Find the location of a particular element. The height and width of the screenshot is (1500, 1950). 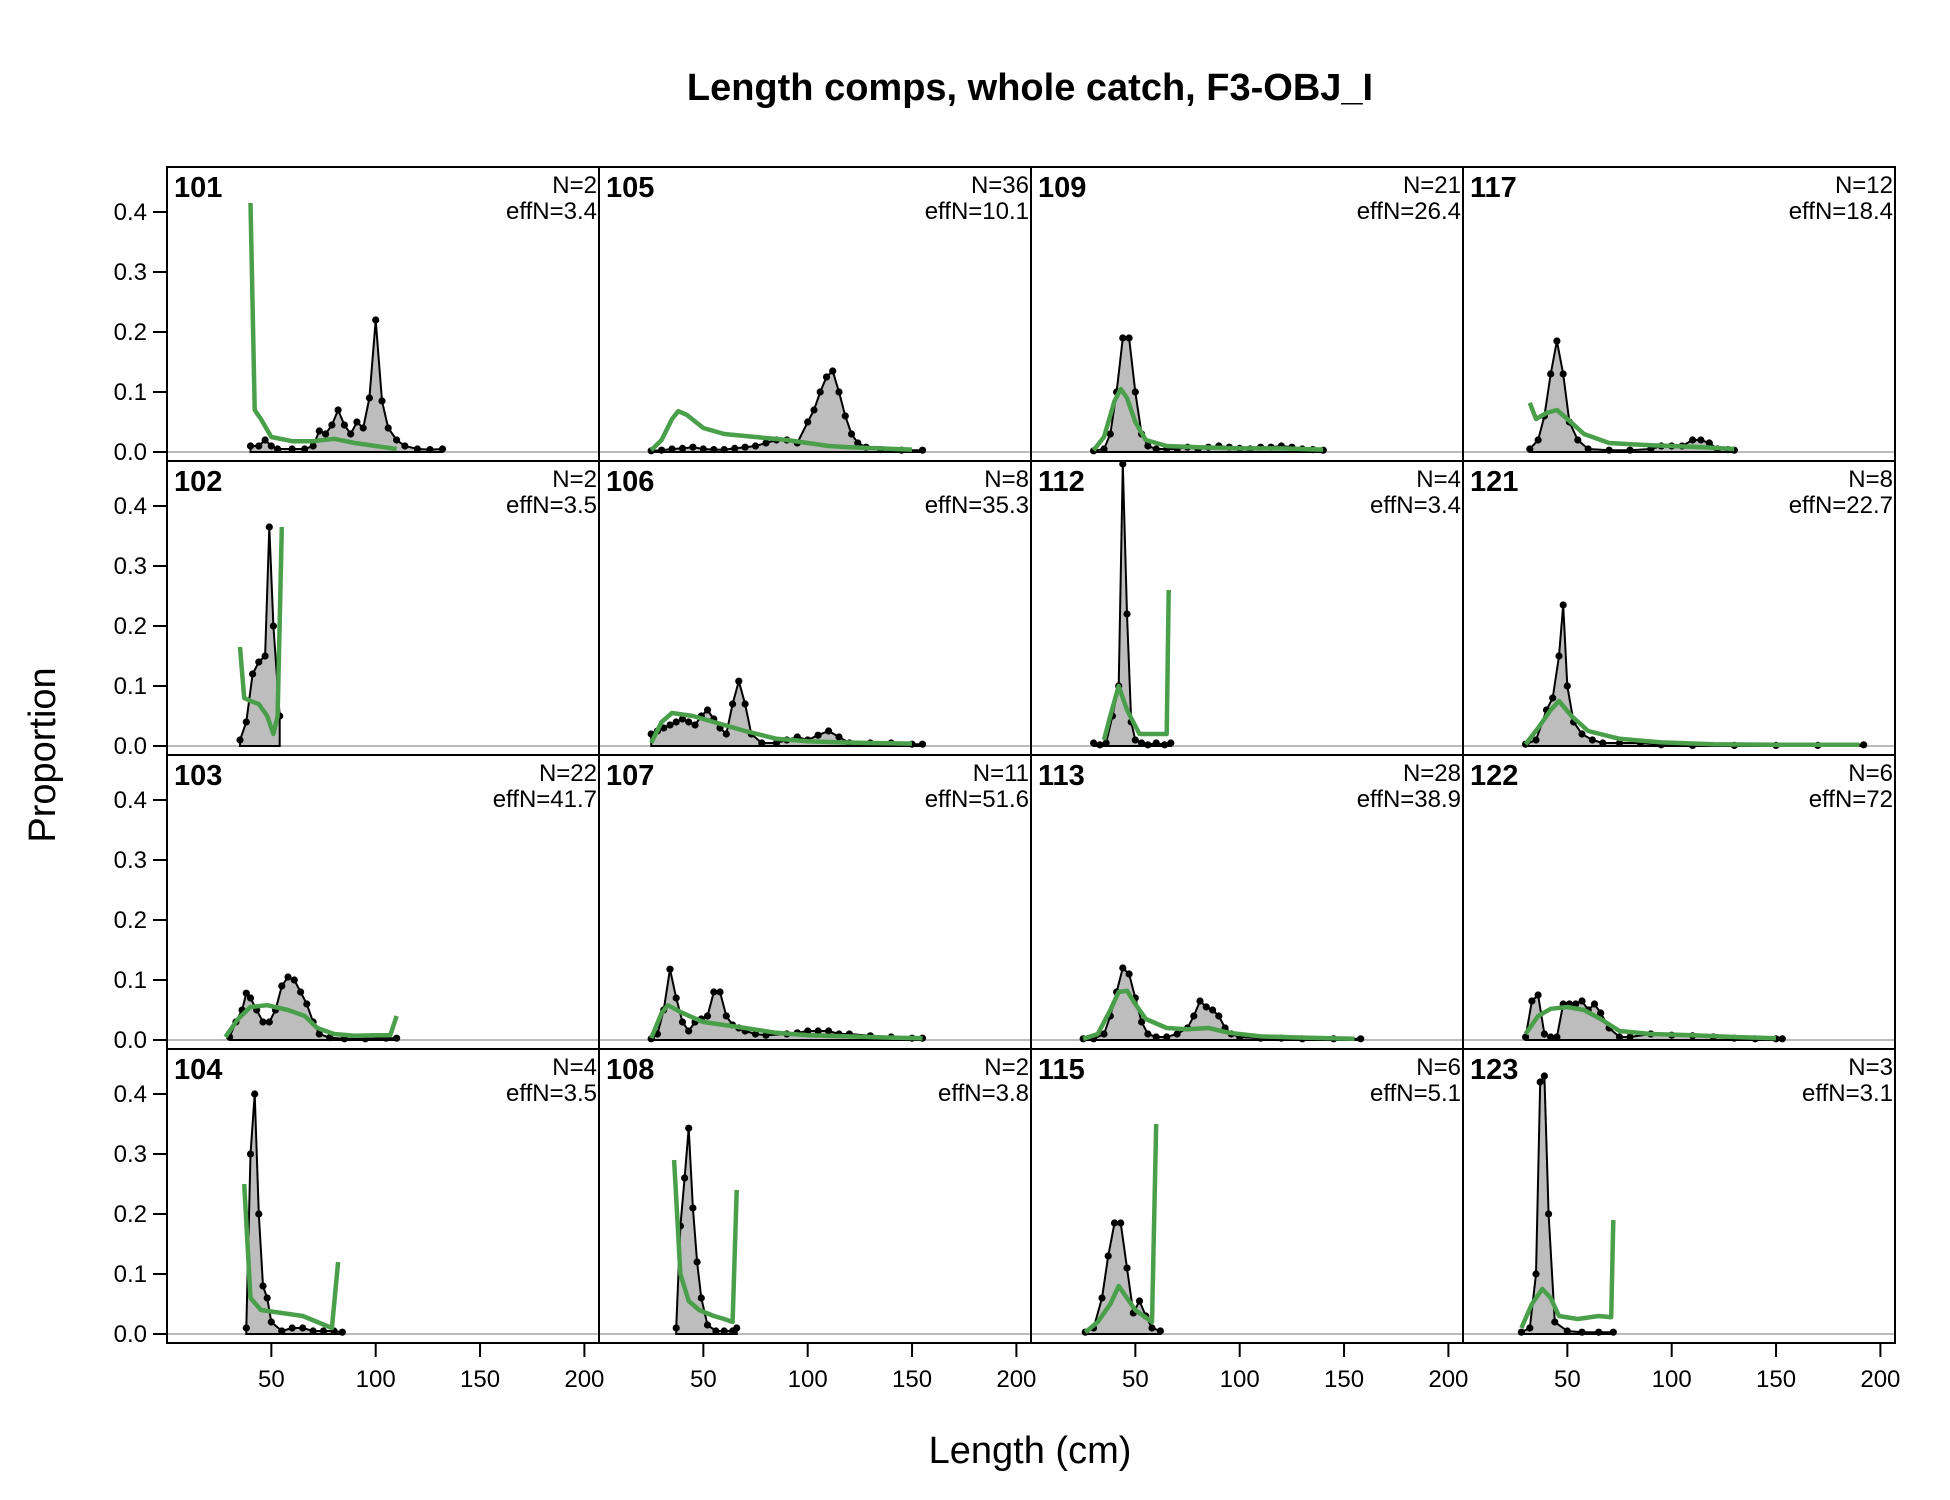

y-tick-label: 0.1 is located at coordinates (130, 686).